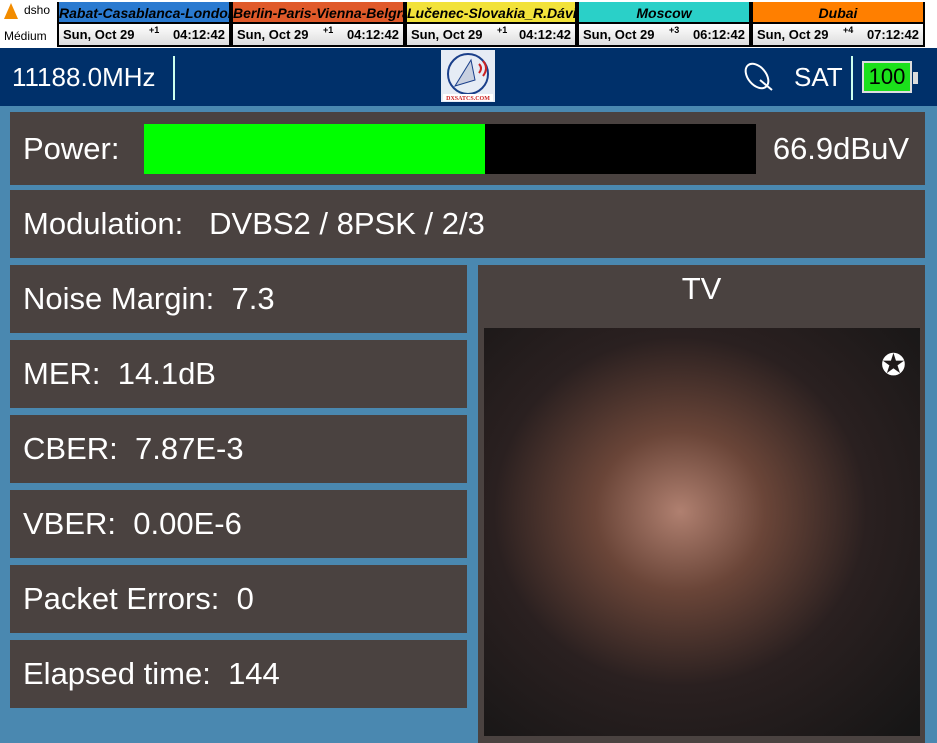 The image size is (937, 743). What do you see at coordinates (70, 523) in the screenshot?
I see `metric-label: VBER:` at bounding box center [70, 523].